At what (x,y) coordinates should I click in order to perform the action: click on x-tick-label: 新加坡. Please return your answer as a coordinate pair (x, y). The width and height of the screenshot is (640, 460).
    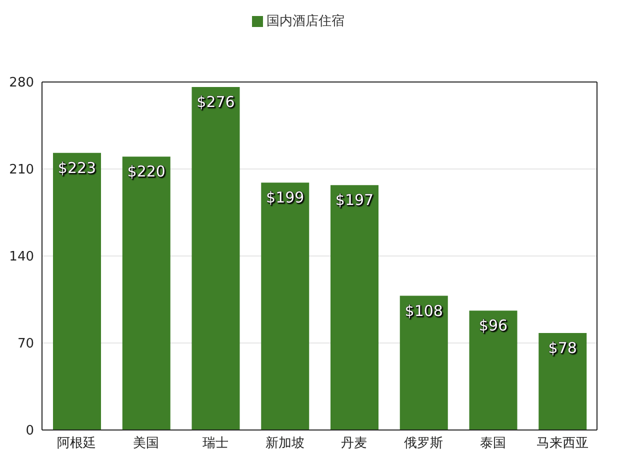
    Looking at the image, I should click on (284, 444).